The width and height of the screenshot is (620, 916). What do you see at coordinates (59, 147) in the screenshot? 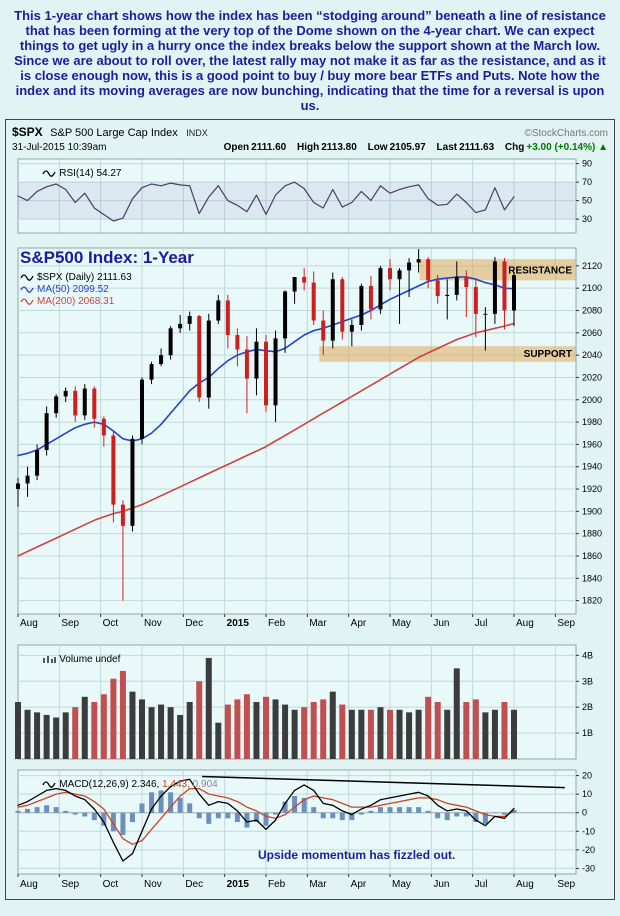
I see `chart-datetime: 31-Jul-2015 10:39am` at bounding box center [59, 147].